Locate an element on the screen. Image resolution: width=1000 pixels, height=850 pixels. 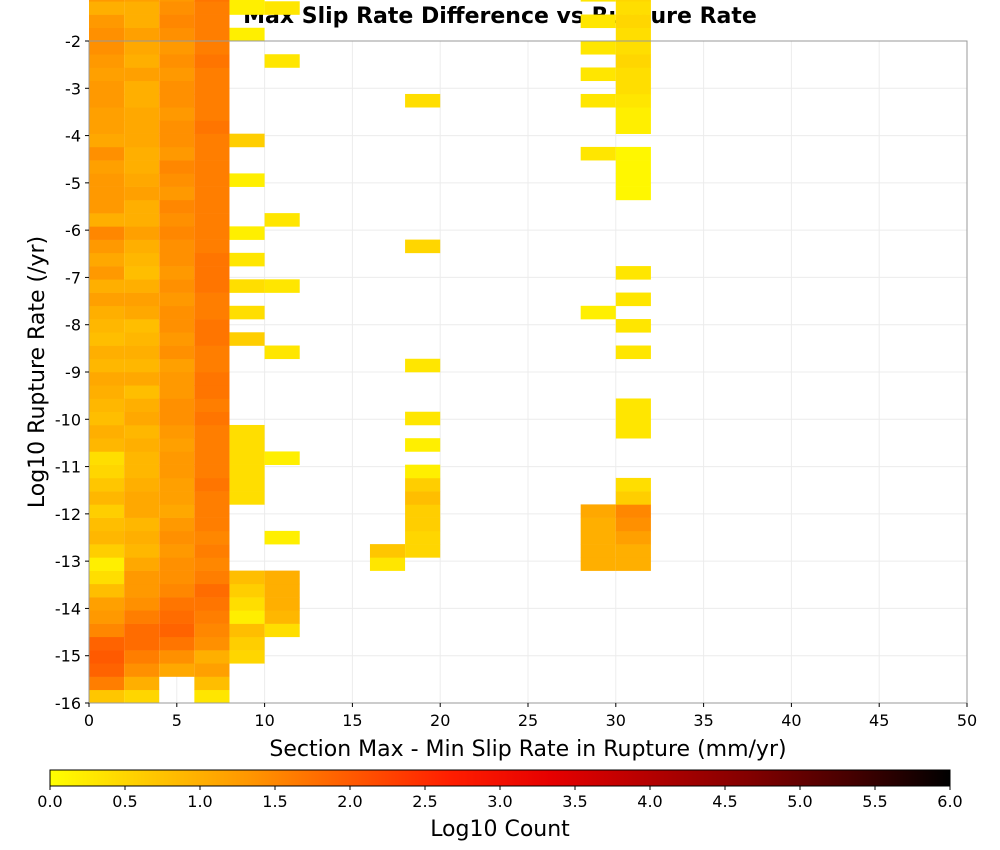
colorbar-tick-label: 0.0 is located at coordinates (49, 801).